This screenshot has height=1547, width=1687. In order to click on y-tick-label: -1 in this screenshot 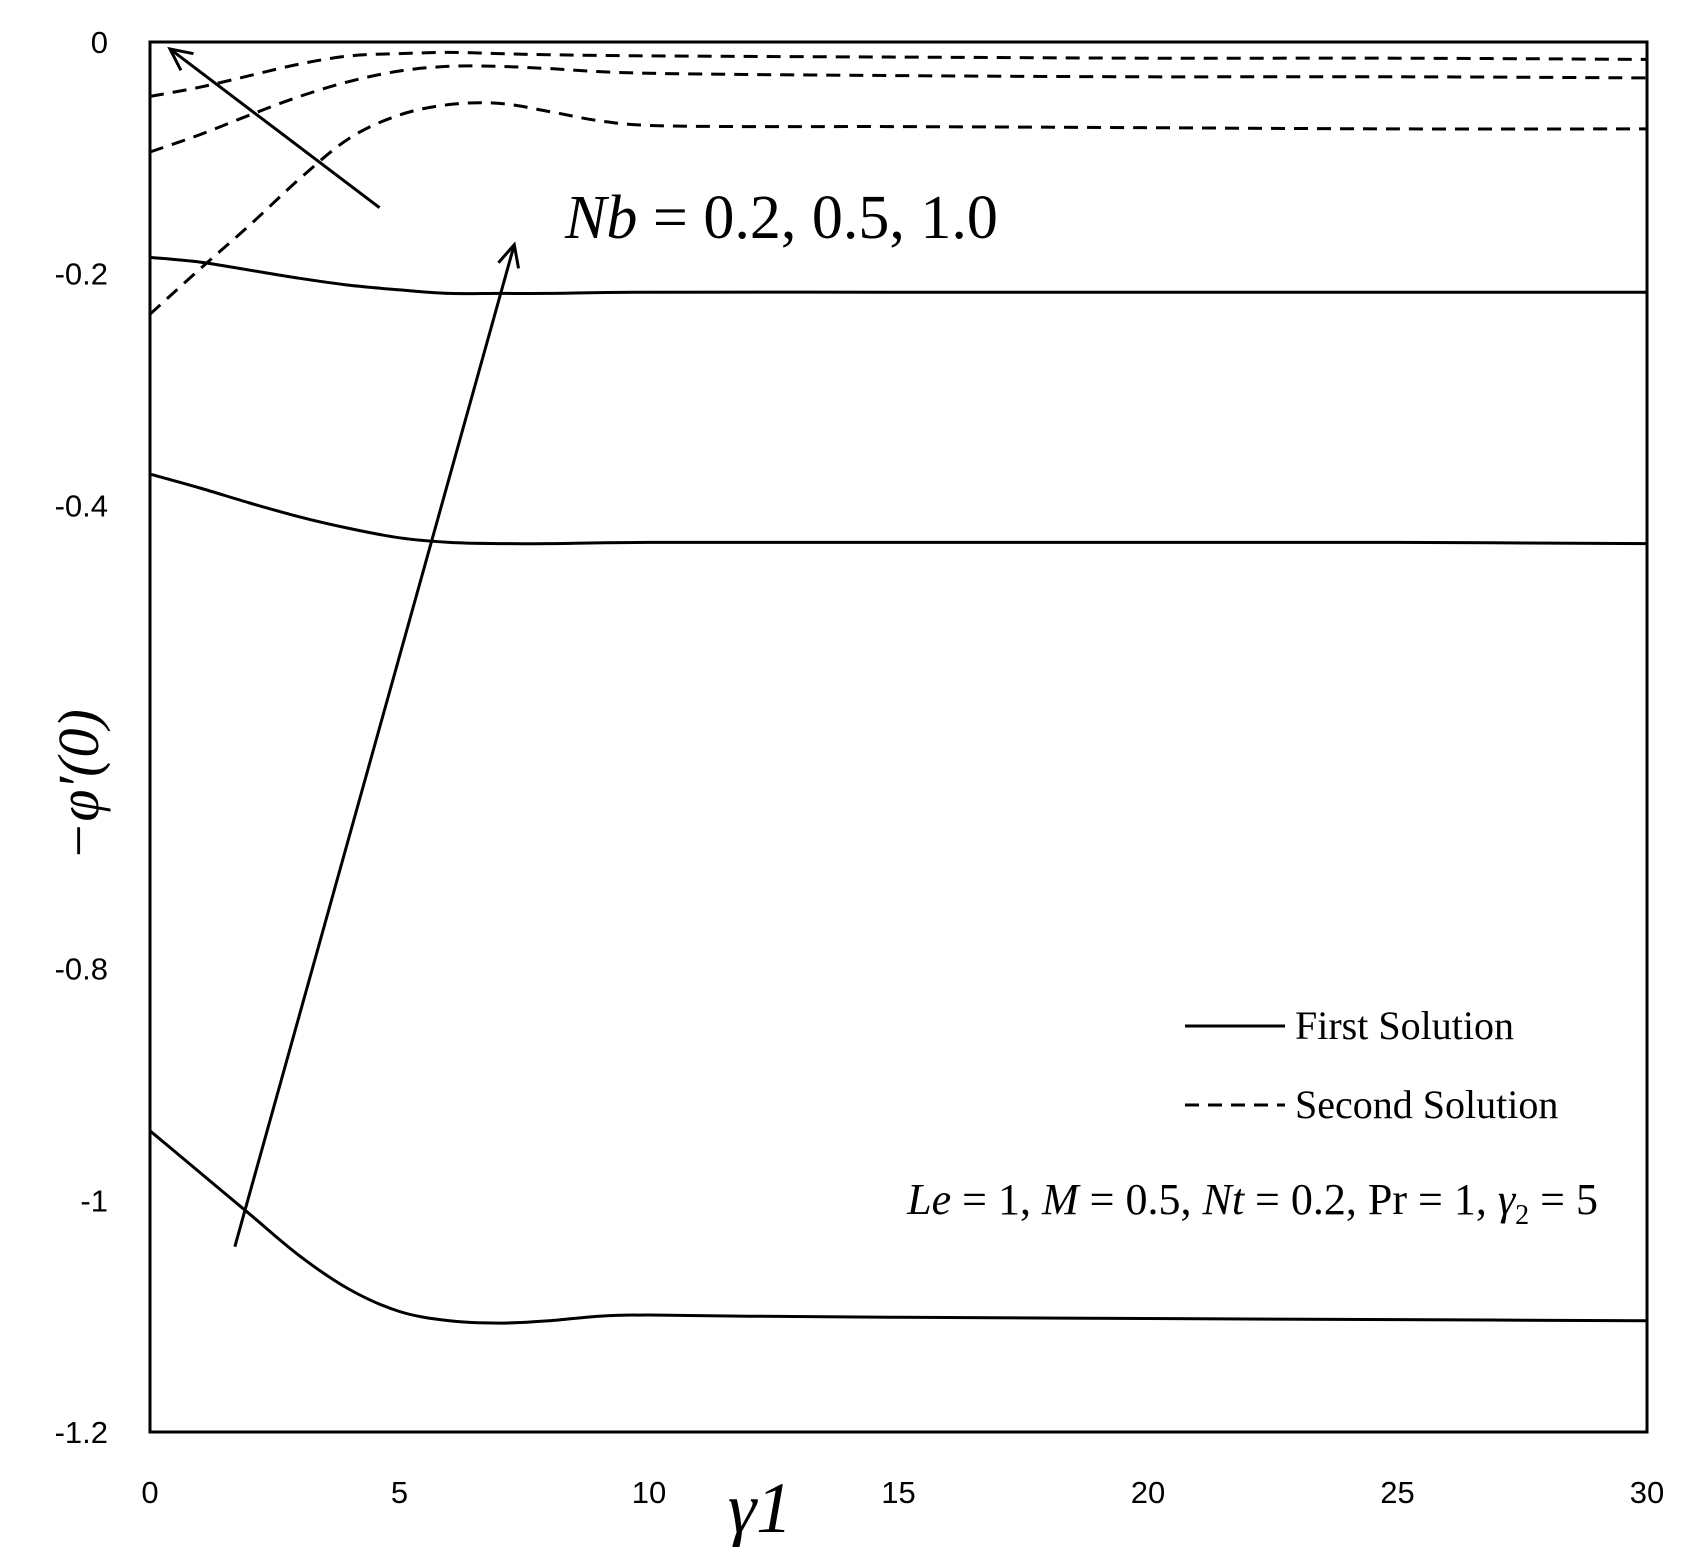, I will do `click(94, 1200)`.